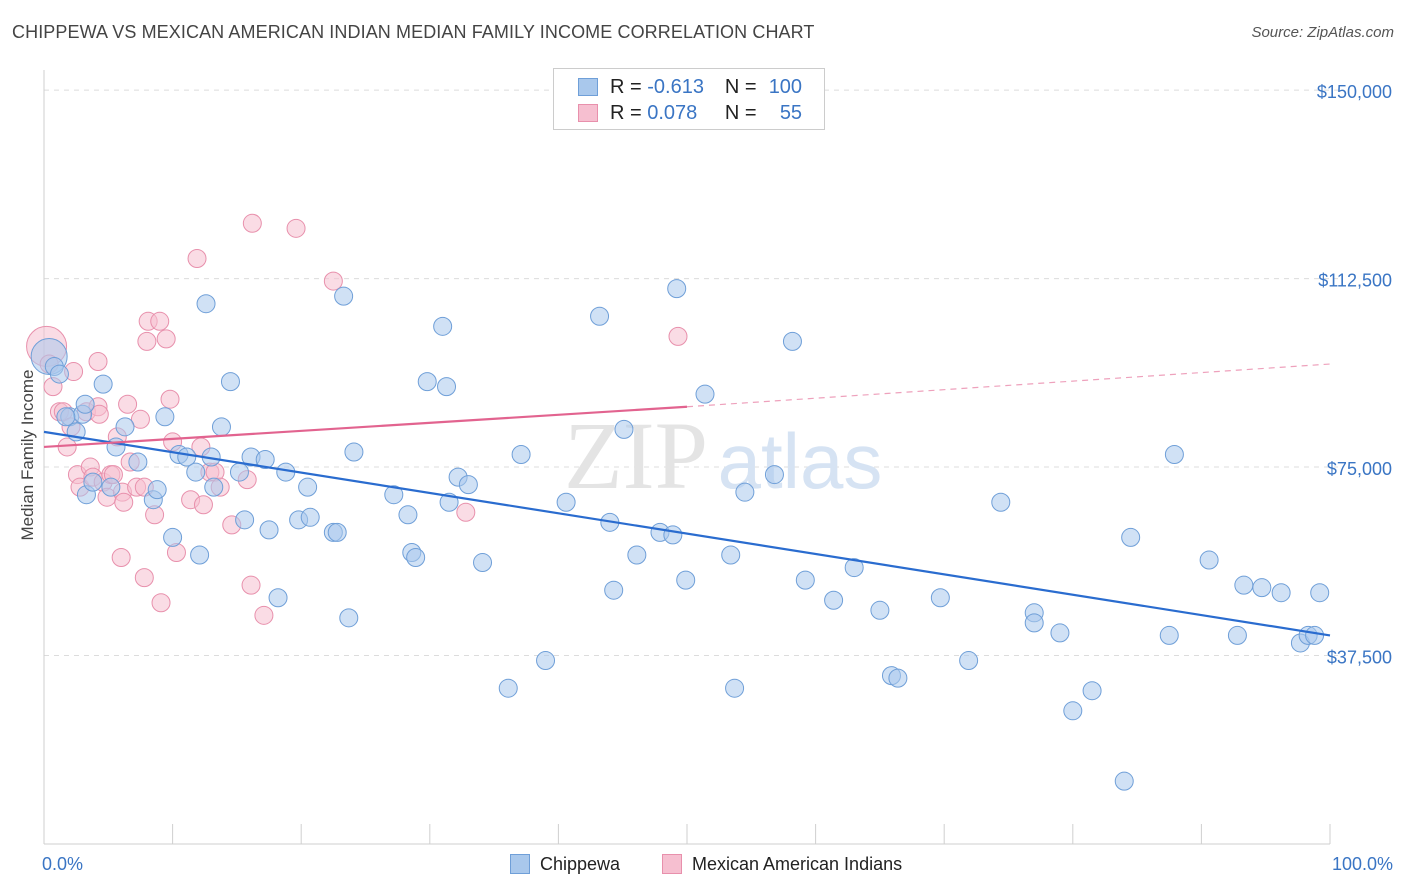 The width and height of the screenshot is (1406, 892). I want to click on legend-swatch-chippewa, so click(588, 87).